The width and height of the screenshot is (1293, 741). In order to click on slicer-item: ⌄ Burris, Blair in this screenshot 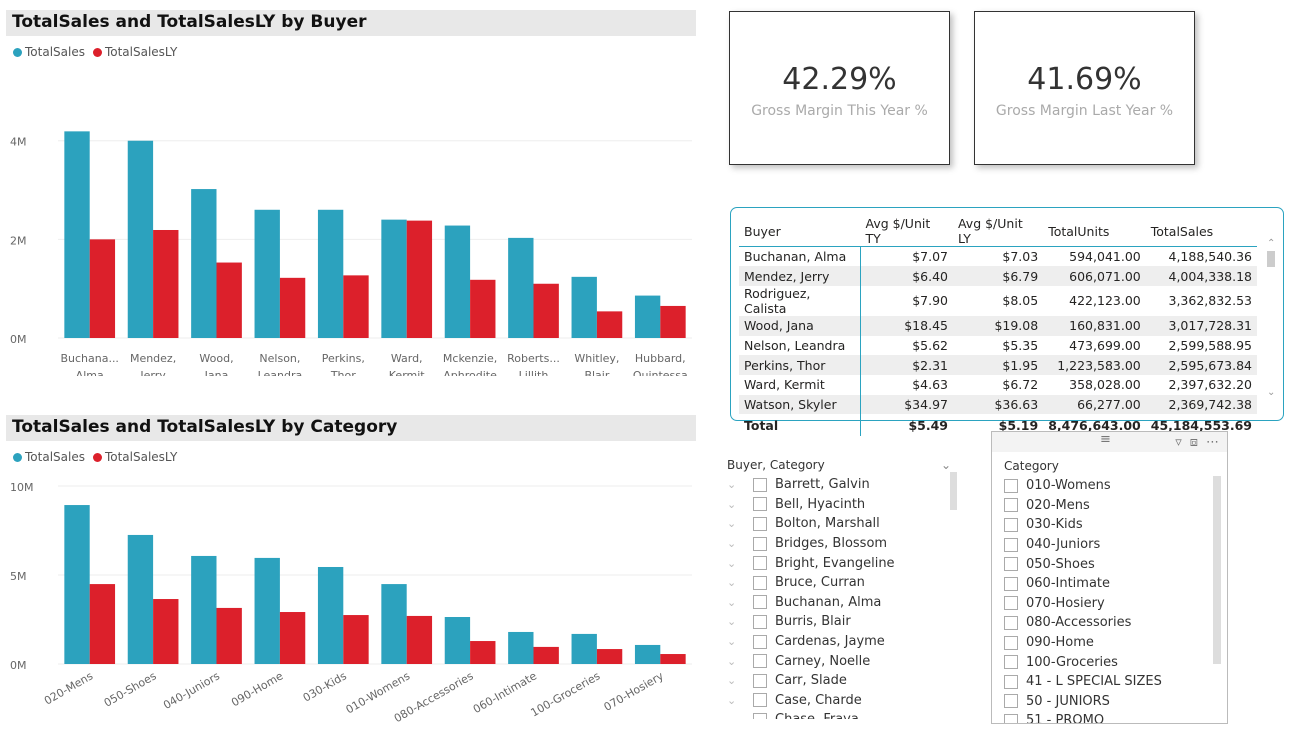, I will do `click(842, 622)`.